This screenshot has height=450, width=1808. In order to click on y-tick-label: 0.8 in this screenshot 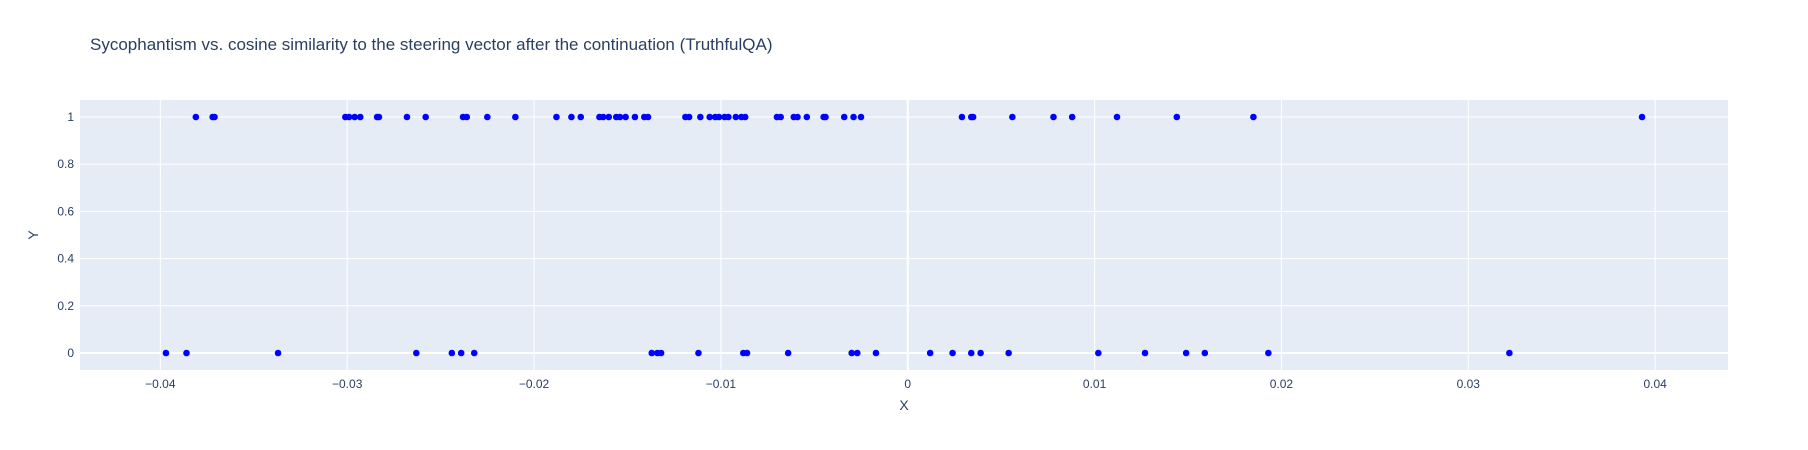, I will do `click(65, 164)`.